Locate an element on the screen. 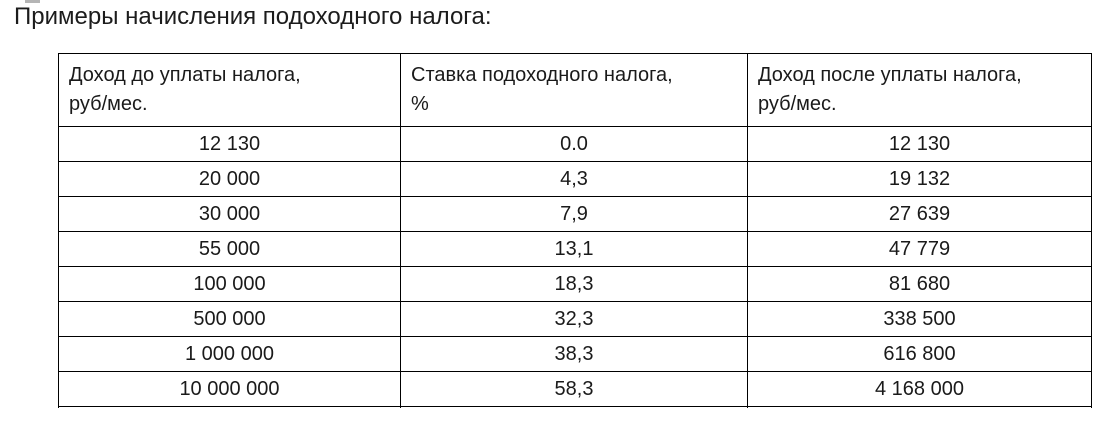  cell-income-before: 1 000 000 is located at coordinates (229, 354).